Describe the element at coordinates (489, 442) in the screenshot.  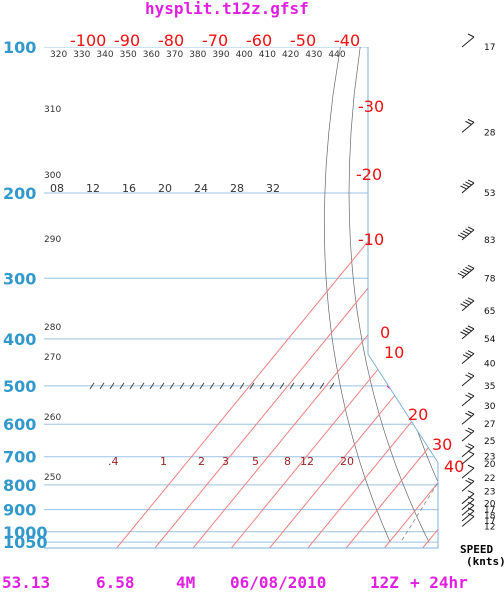
I see `wind-speed-label: 25` at that location.